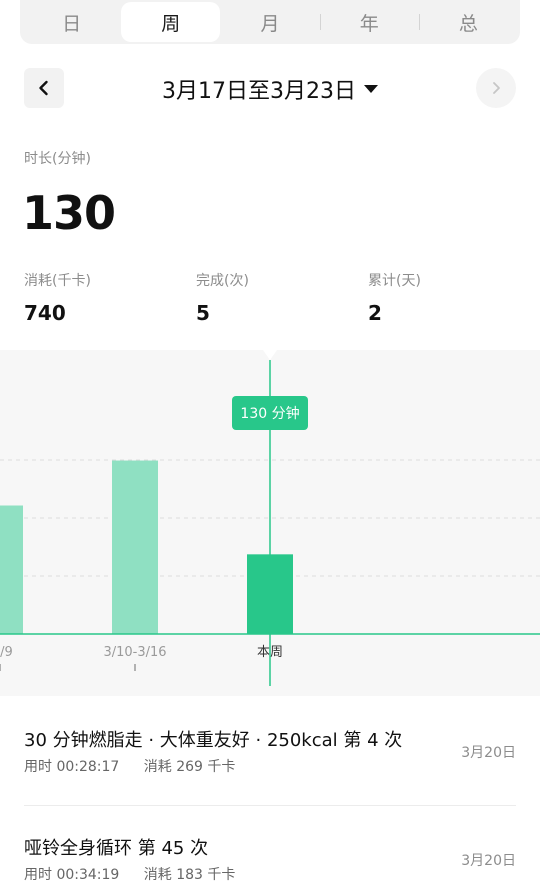 This screenshot has width=540, height=895. Describe the element at coordinates (259, 91) in the screenshot. I see `date-range-text: 3月17日至3月23日` at that location.